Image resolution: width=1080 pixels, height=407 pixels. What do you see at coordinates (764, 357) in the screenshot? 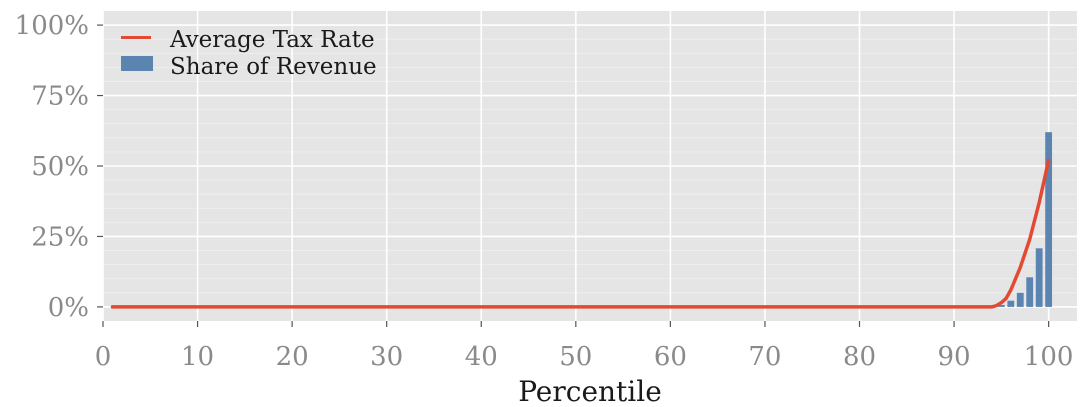
I see `x-tick-label: 70` at bounding box center [764, 357].